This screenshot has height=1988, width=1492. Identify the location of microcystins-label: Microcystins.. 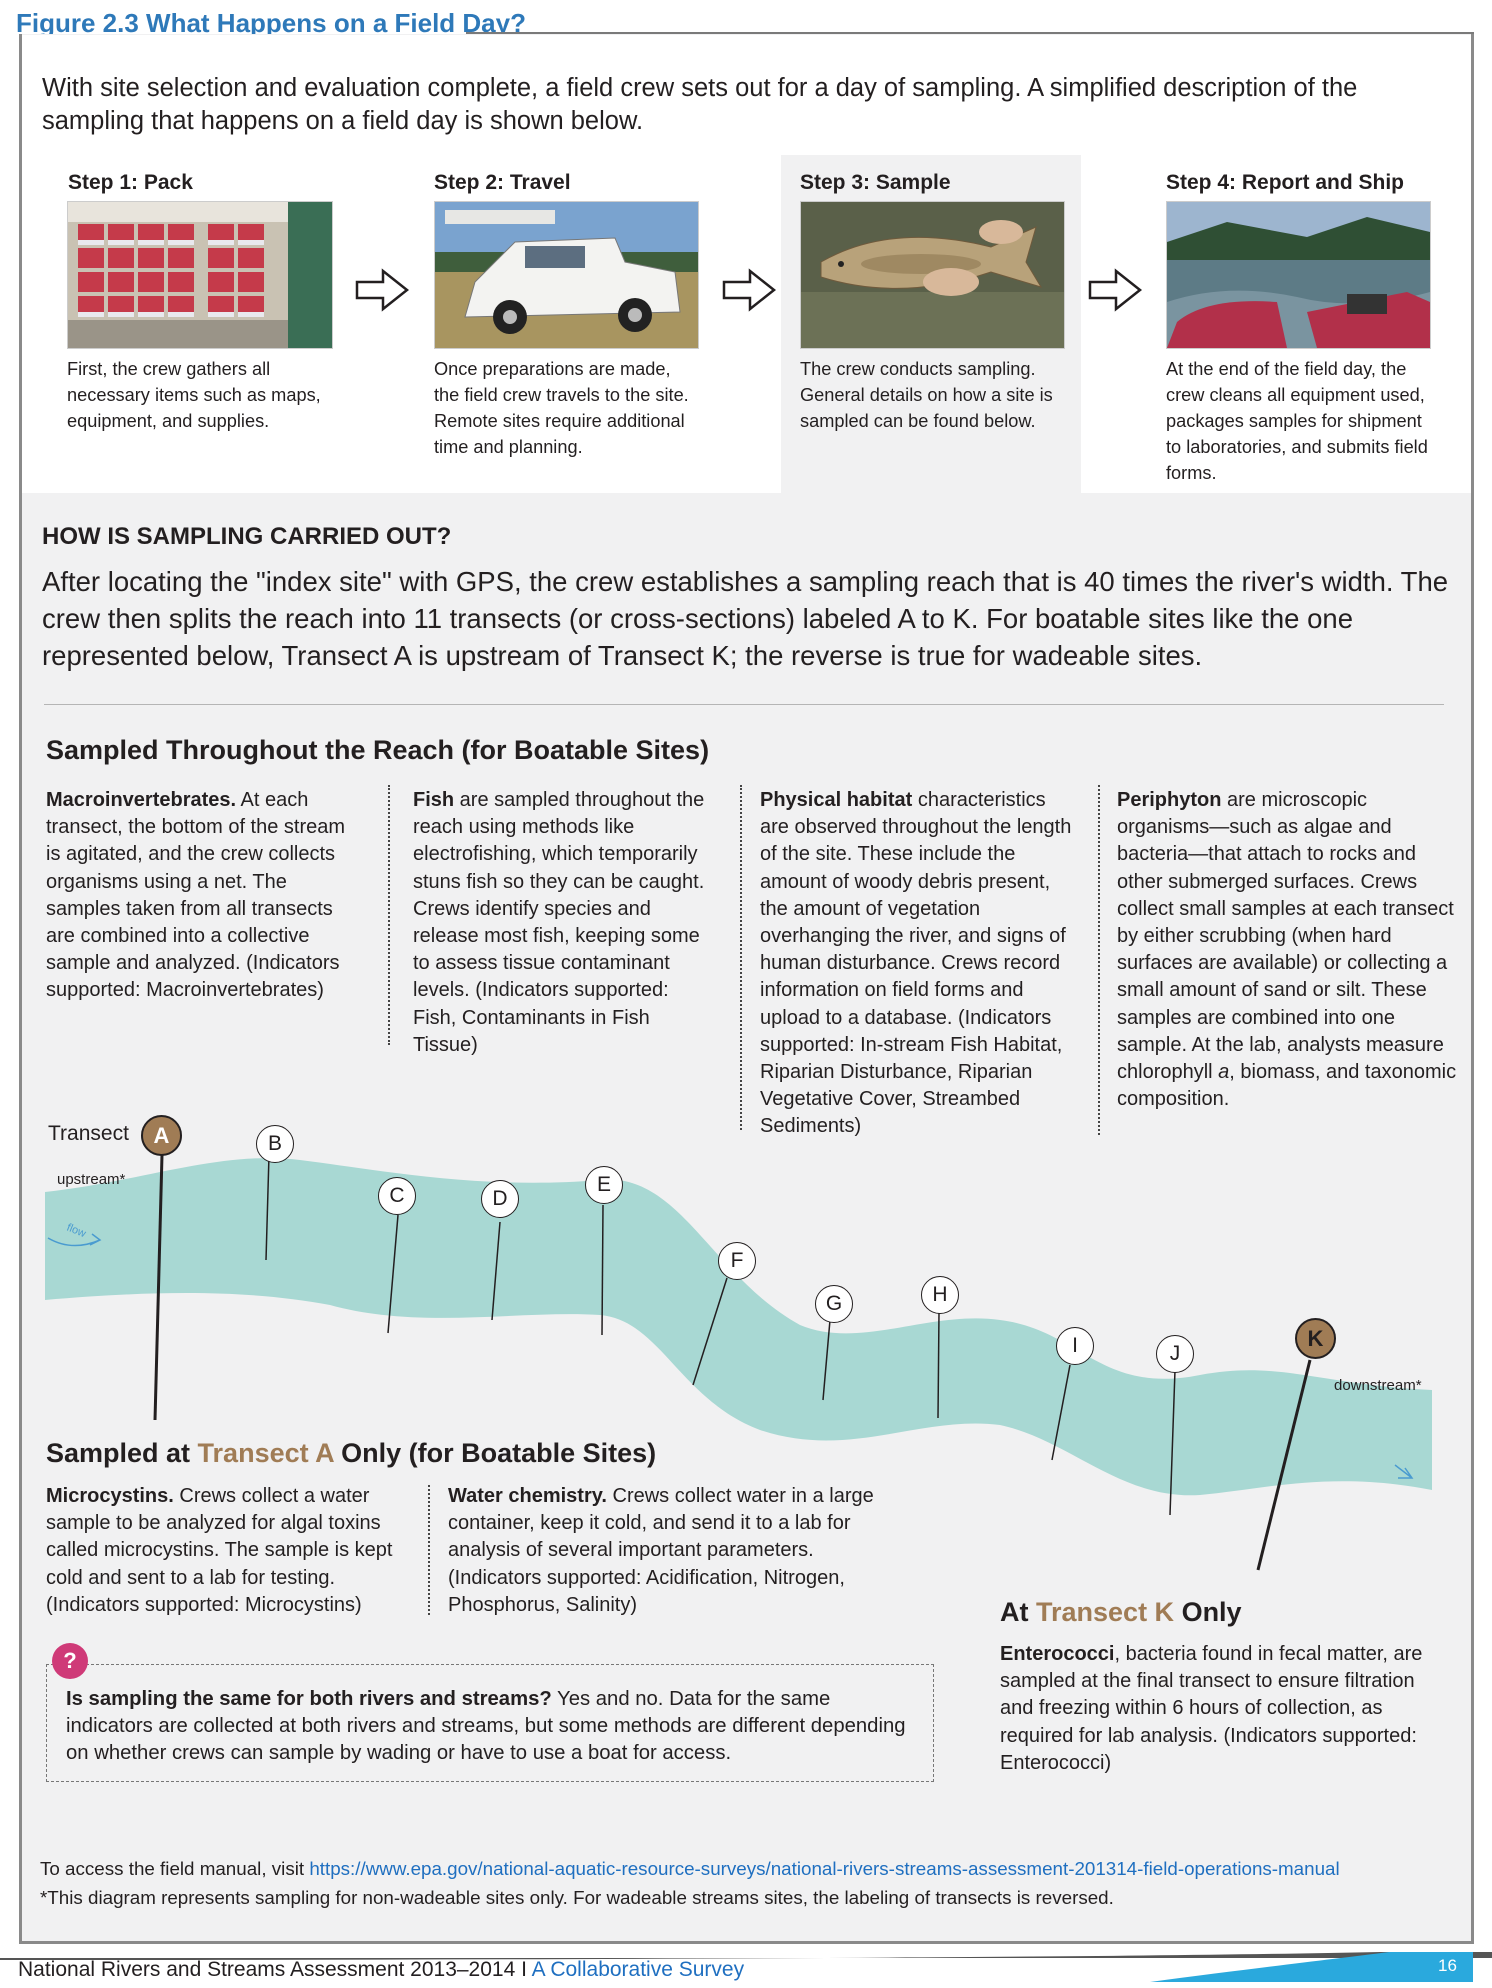
(110, 1496).